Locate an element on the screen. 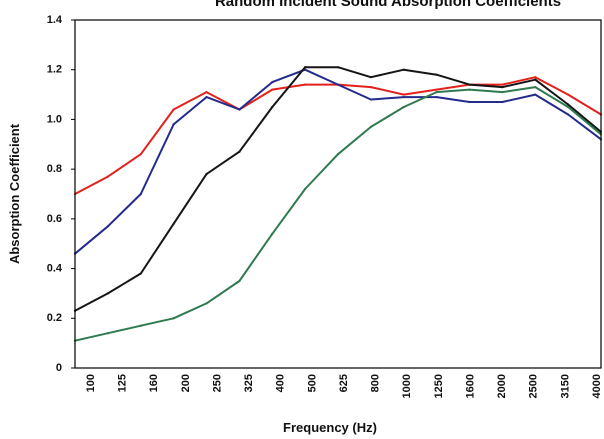 This screenshot has width=604, height=439. y-tick-label: 1.0 is located at coordinates (54, 119).